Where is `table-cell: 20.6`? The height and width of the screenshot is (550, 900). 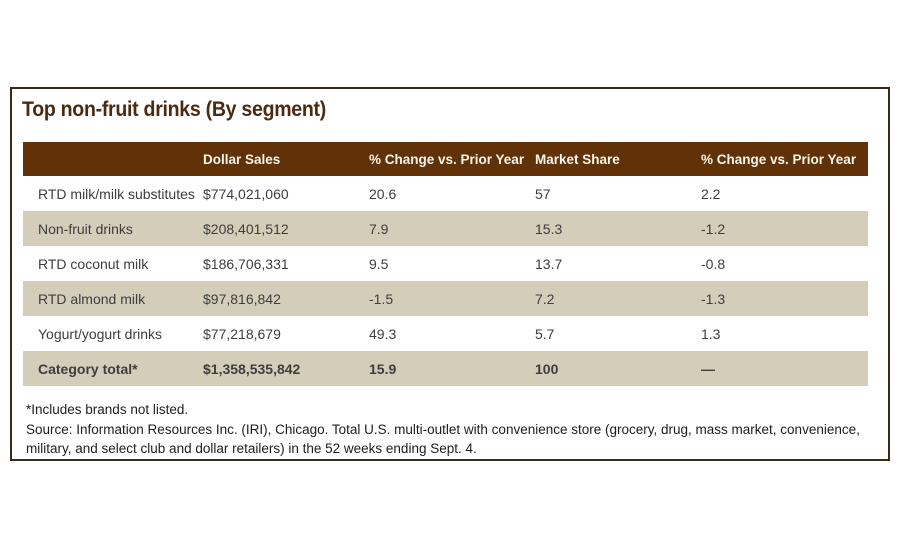
table-cell: 20.6 is located at coordinates (452, 193).